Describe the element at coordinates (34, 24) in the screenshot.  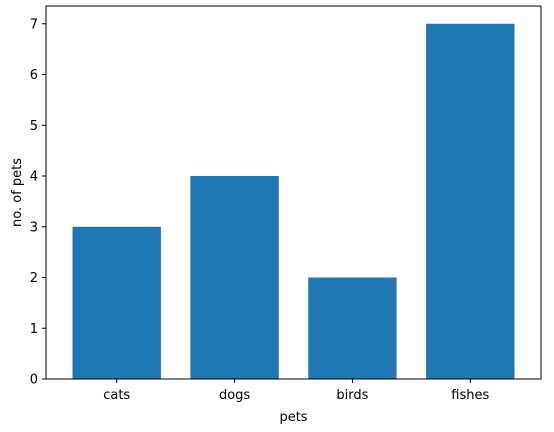
I see `y-tick-label: 7` at that location.